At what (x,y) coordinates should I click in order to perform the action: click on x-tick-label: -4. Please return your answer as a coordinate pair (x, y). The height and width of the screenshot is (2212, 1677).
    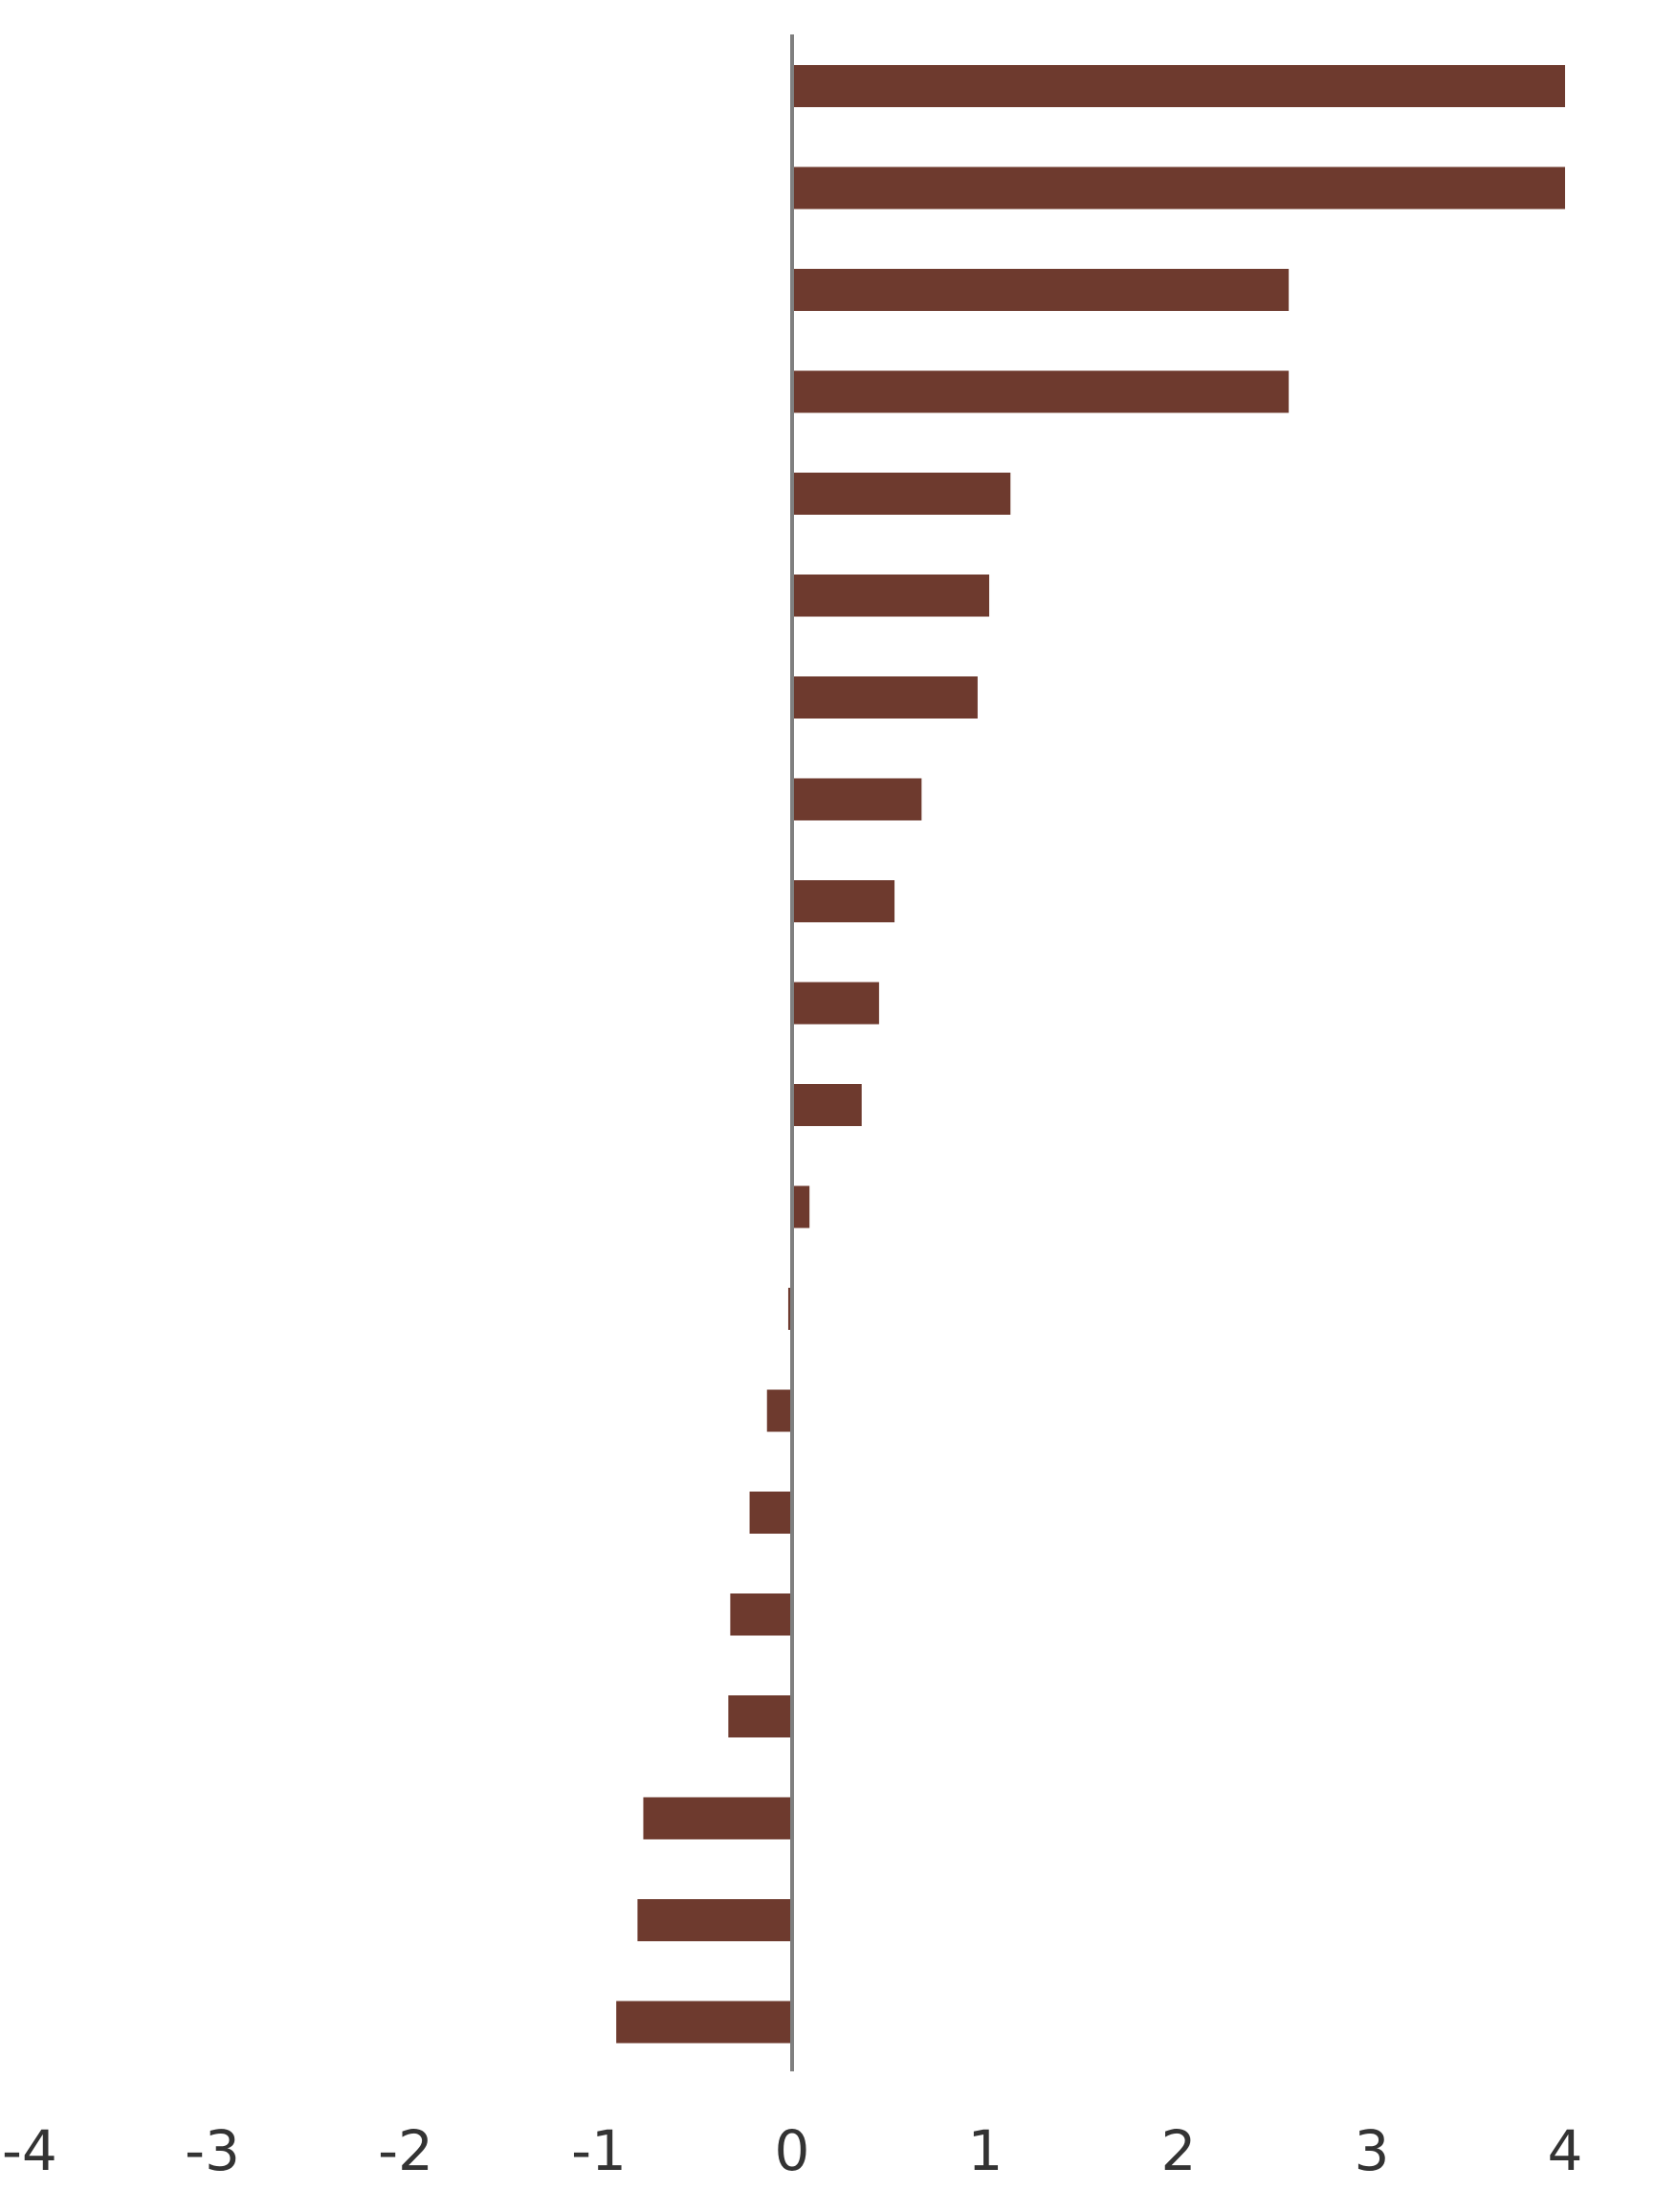
    Looking at the image, I should click on (29, 2150).